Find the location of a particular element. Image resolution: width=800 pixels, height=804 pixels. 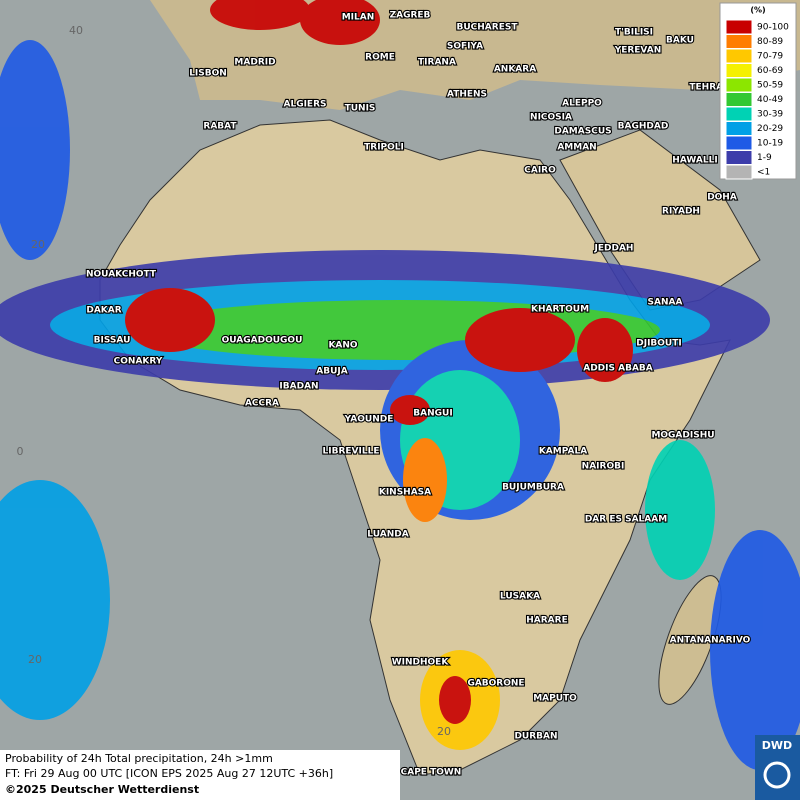

city-label: LIBREVILLE is located at coordinates (351, 452).